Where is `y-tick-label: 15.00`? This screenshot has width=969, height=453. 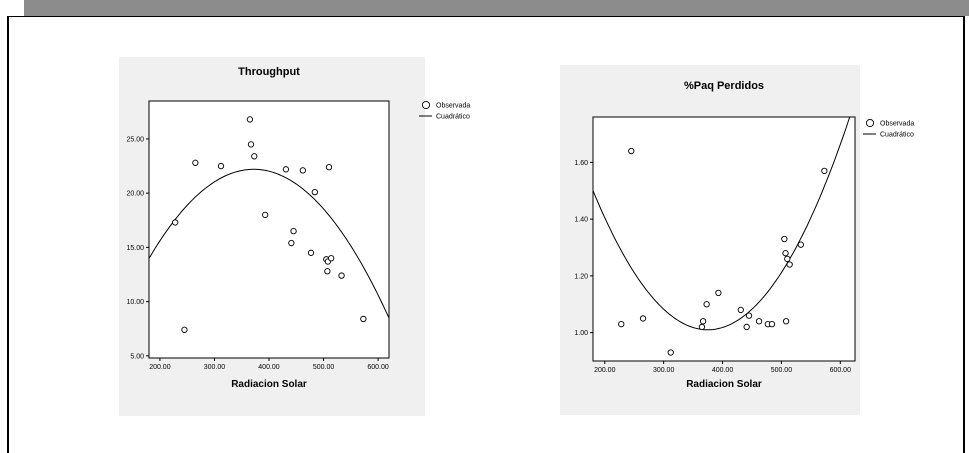 y-tick-label: 15.00 is located at coordinates (135, 248).